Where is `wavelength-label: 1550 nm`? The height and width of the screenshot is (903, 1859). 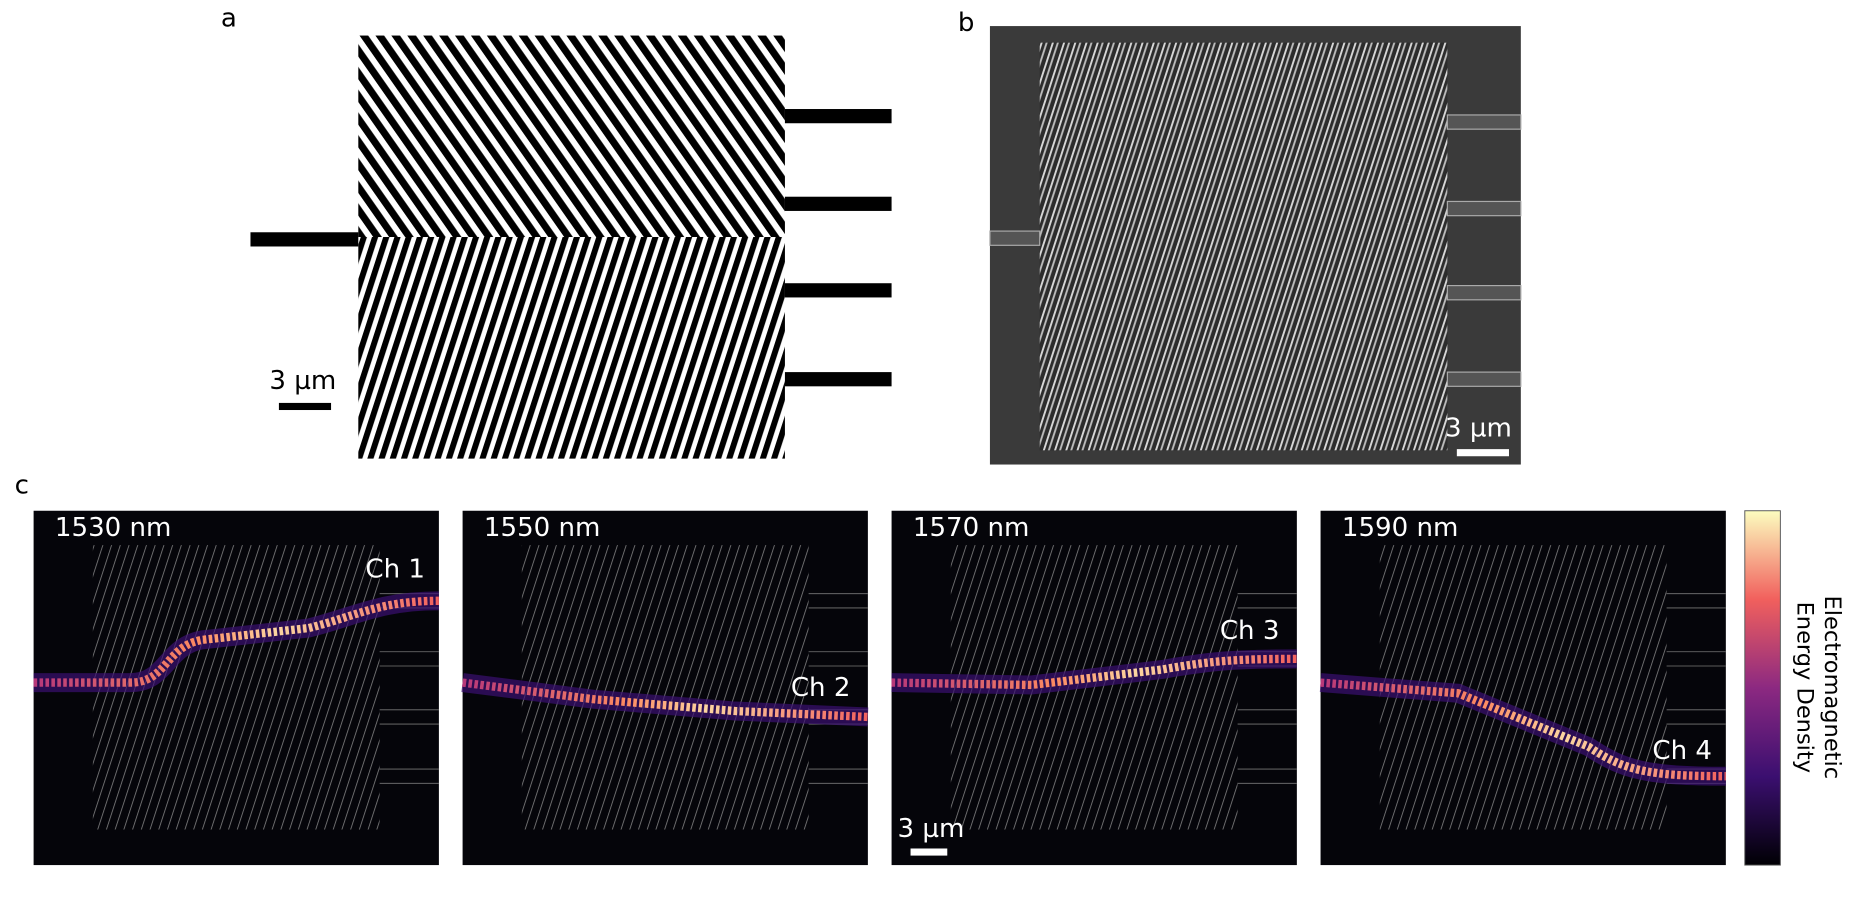
wavelength-label: 1550 nm is located at coordinates (542, 528).